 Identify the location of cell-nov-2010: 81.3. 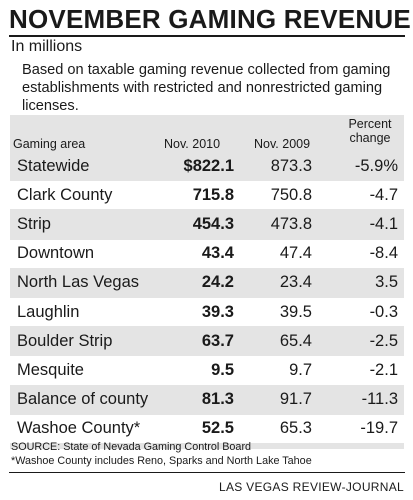
(217, 399).